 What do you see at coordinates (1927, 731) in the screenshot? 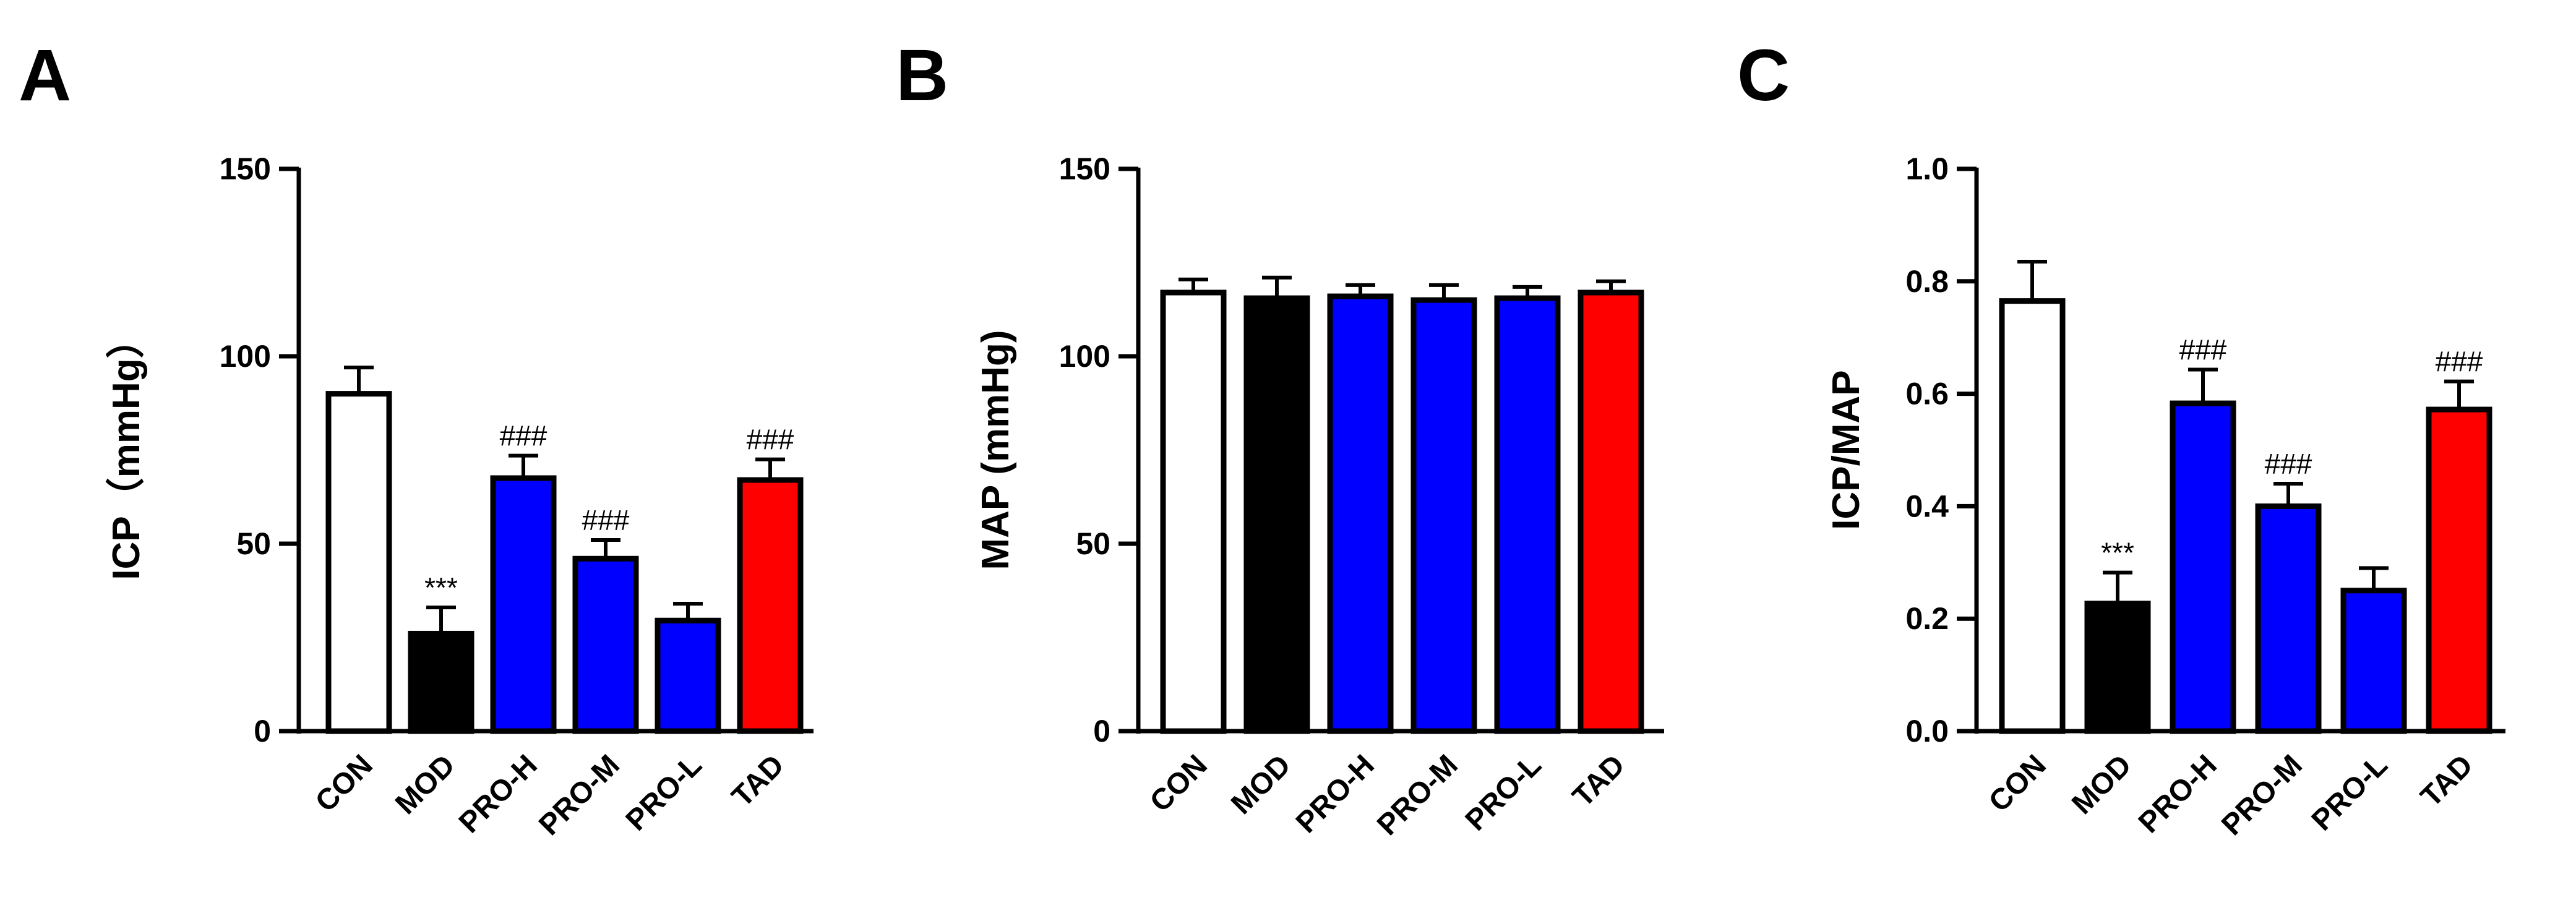
I see `y-tick-label: 0.0` at bounding box center [1927, 731].